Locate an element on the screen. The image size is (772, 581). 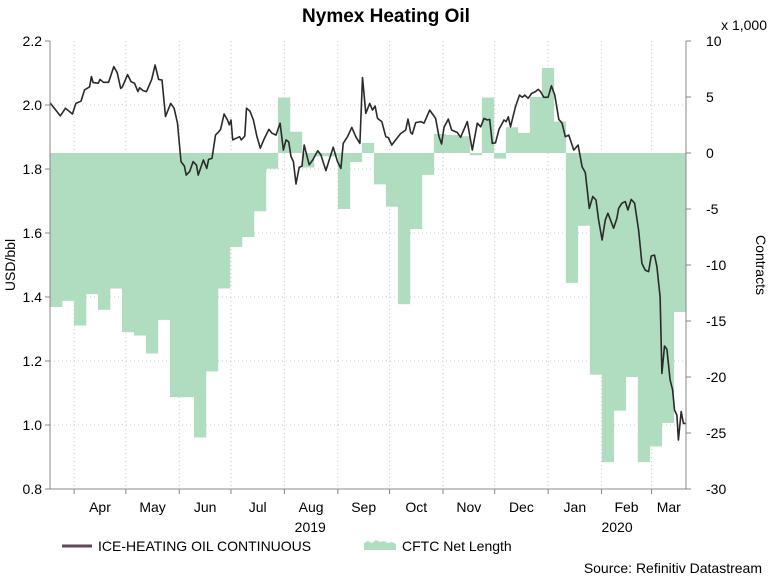
left-tick-label: 1.6 is located at coordinates (33, 233).